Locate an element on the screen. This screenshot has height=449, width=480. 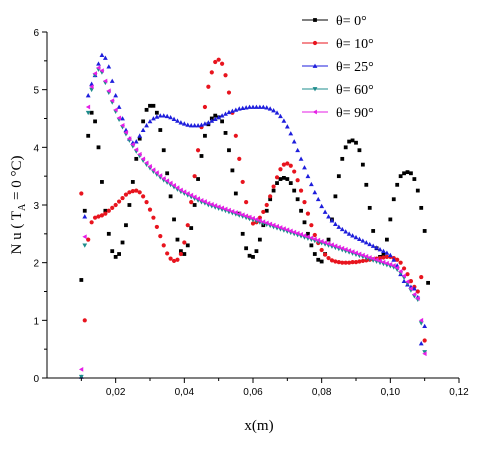
legend-label: θ= 10° is located at coordinates (355, 44).